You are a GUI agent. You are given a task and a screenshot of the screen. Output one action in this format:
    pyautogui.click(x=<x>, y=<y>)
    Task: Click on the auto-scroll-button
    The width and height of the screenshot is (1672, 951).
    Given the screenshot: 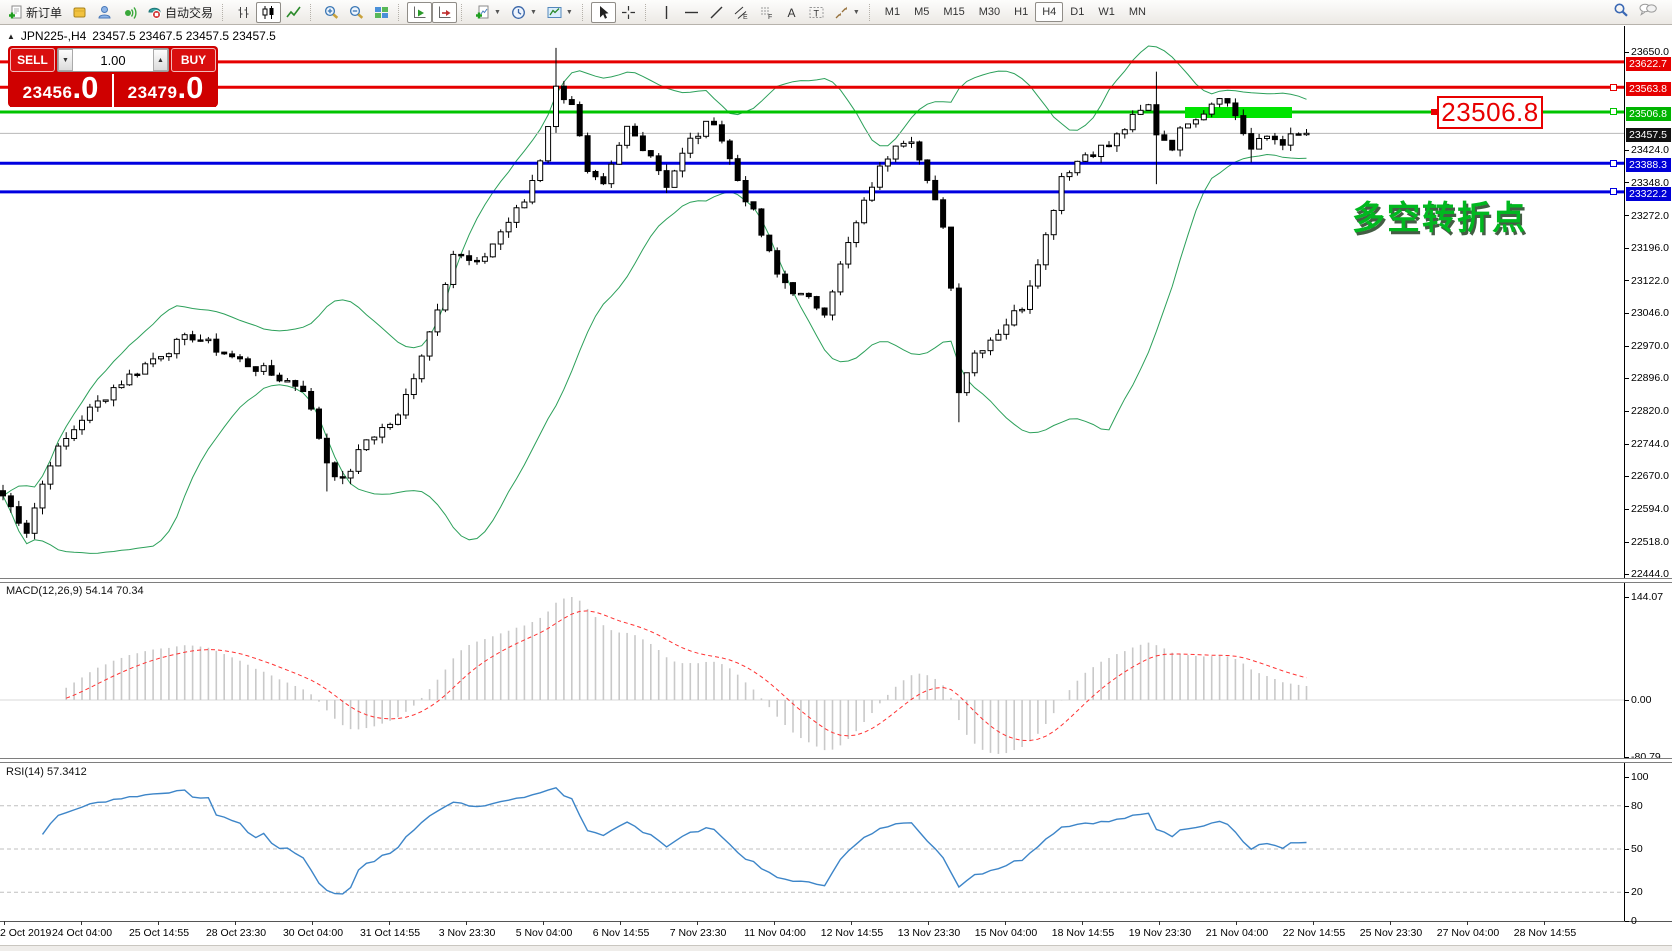 What is the action you would take?
    pyautogui.click(x=420, y=12)
    